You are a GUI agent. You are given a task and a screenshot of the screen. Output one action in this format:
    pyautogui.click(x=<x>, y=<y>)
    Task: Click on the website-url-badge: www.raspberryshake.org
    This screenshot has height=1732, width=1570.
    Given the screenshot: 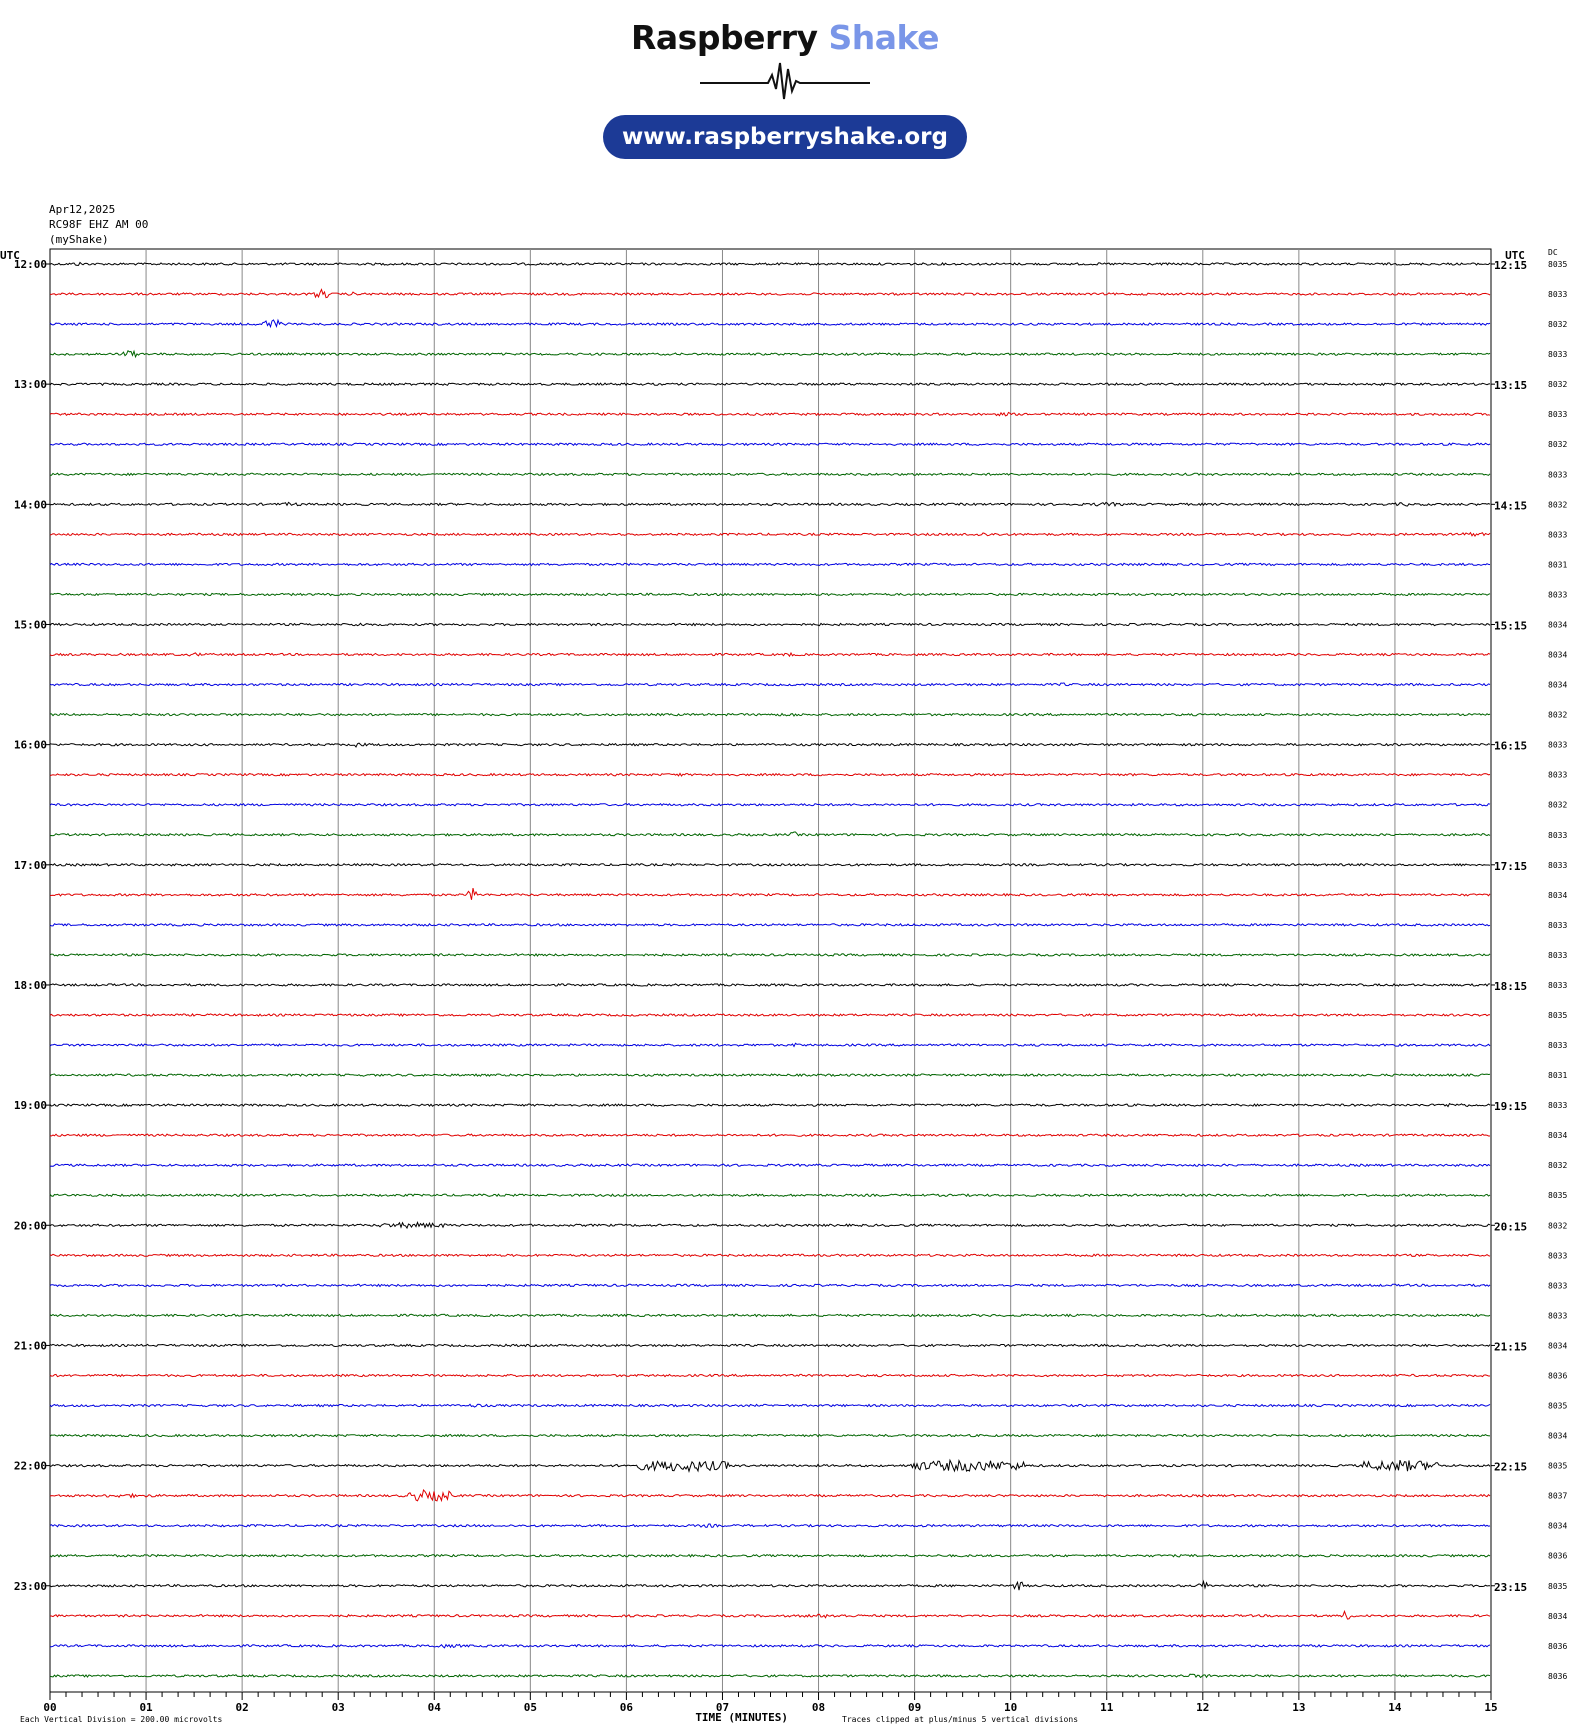 What is the action you would take?
    pyautogui.click(x=785, y=137)
    